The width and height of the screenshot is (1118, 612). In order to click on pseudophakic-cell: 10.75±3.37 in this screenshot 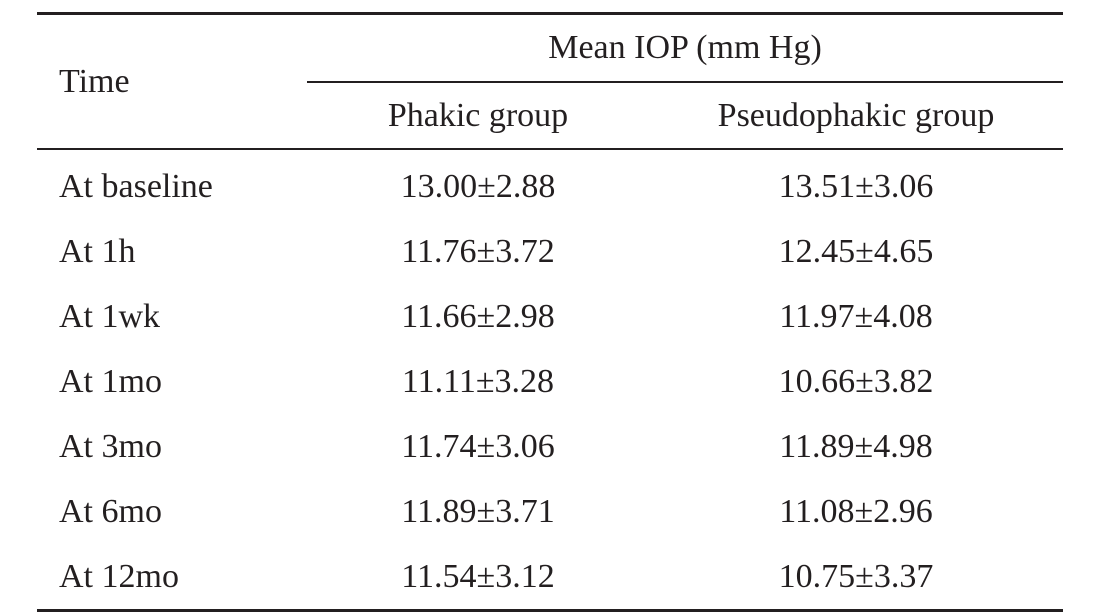, I will do `click(856, 578)`.